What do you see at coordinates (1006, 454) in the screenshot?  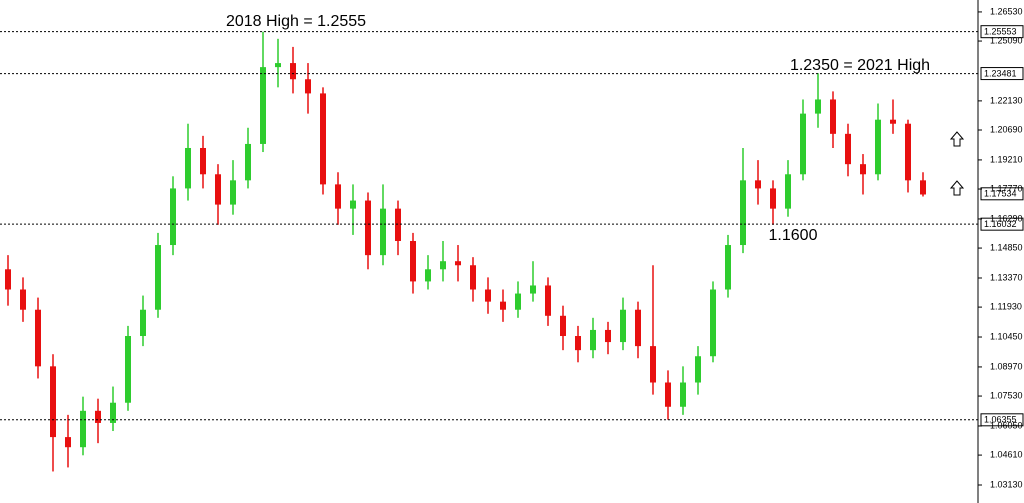 I see `y-tick-label: 1.04610` at bounding box center [1006, 454].